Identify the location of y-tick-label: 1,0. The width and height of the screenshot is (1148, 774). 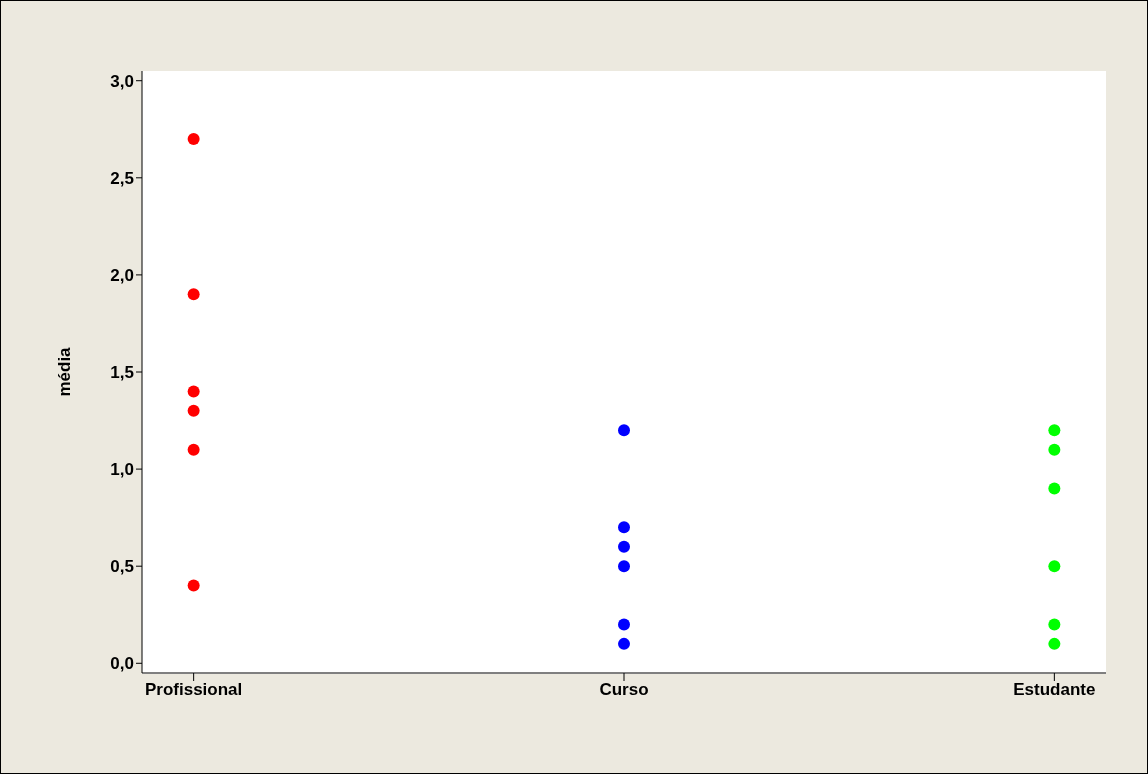
(122, 470).